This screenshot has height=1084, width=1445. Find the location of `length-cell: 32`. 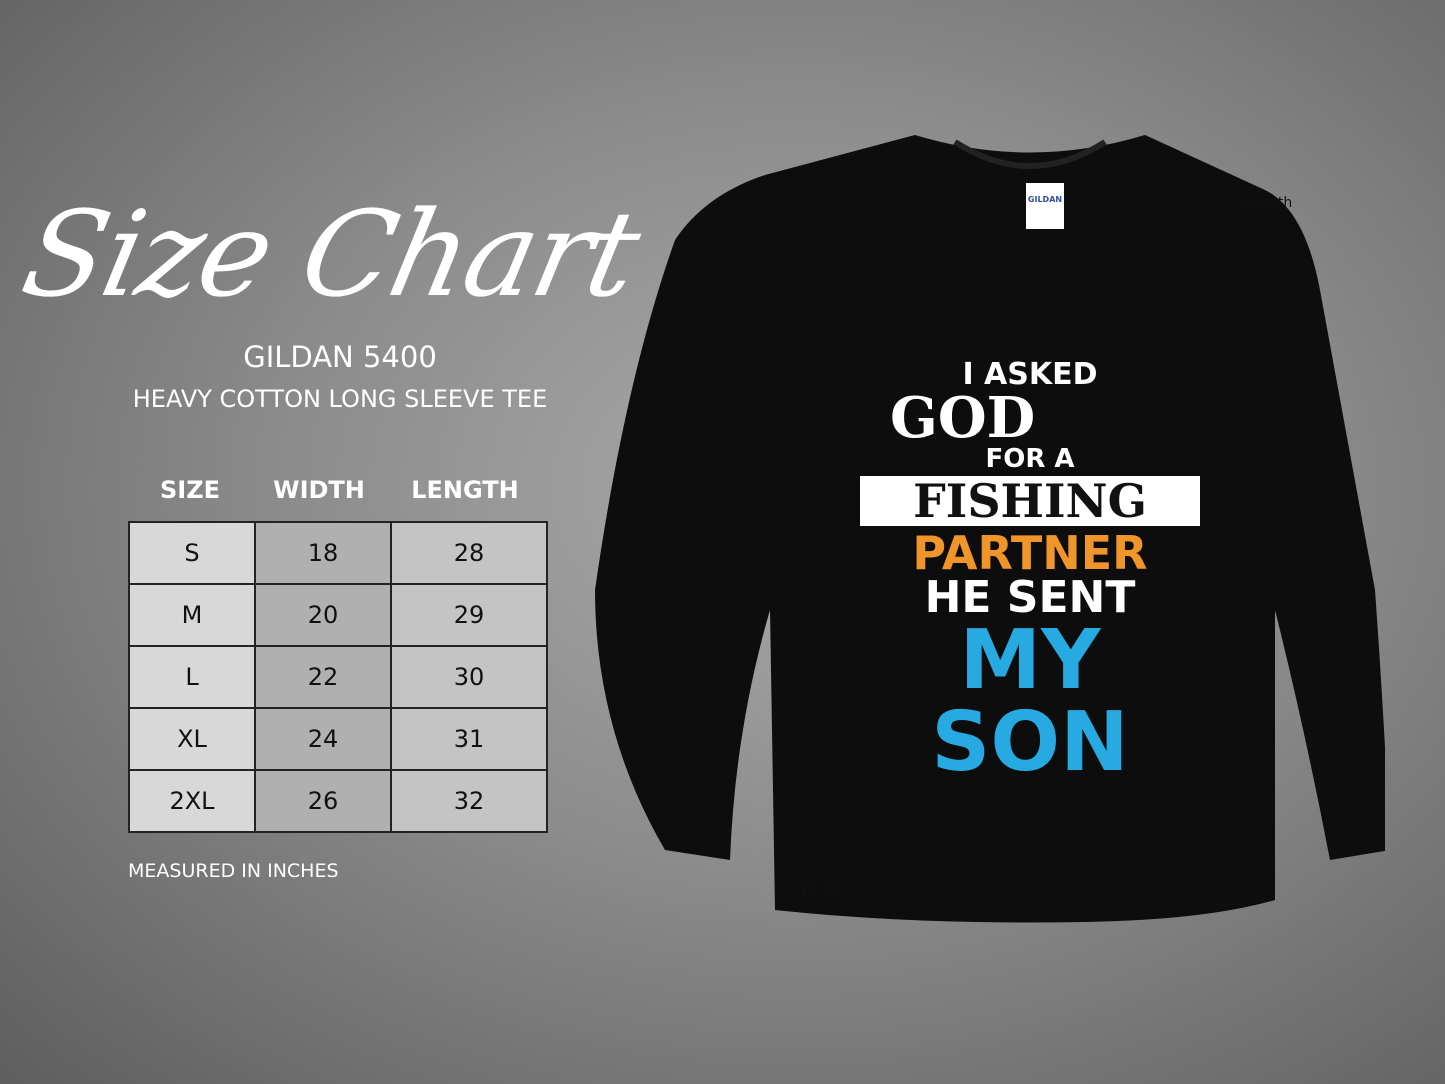

length-cell: 32 is located at coordinates (469, 801).